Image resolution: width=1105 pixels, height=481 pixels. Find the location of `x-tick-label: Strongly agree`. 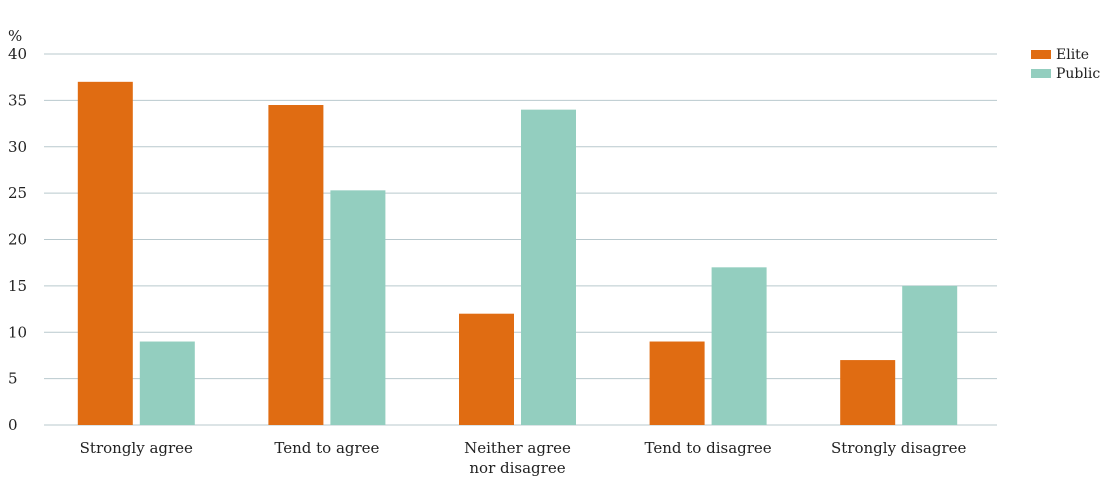

x-tick-label: Strongly agree is located at coordinates (136, 448).